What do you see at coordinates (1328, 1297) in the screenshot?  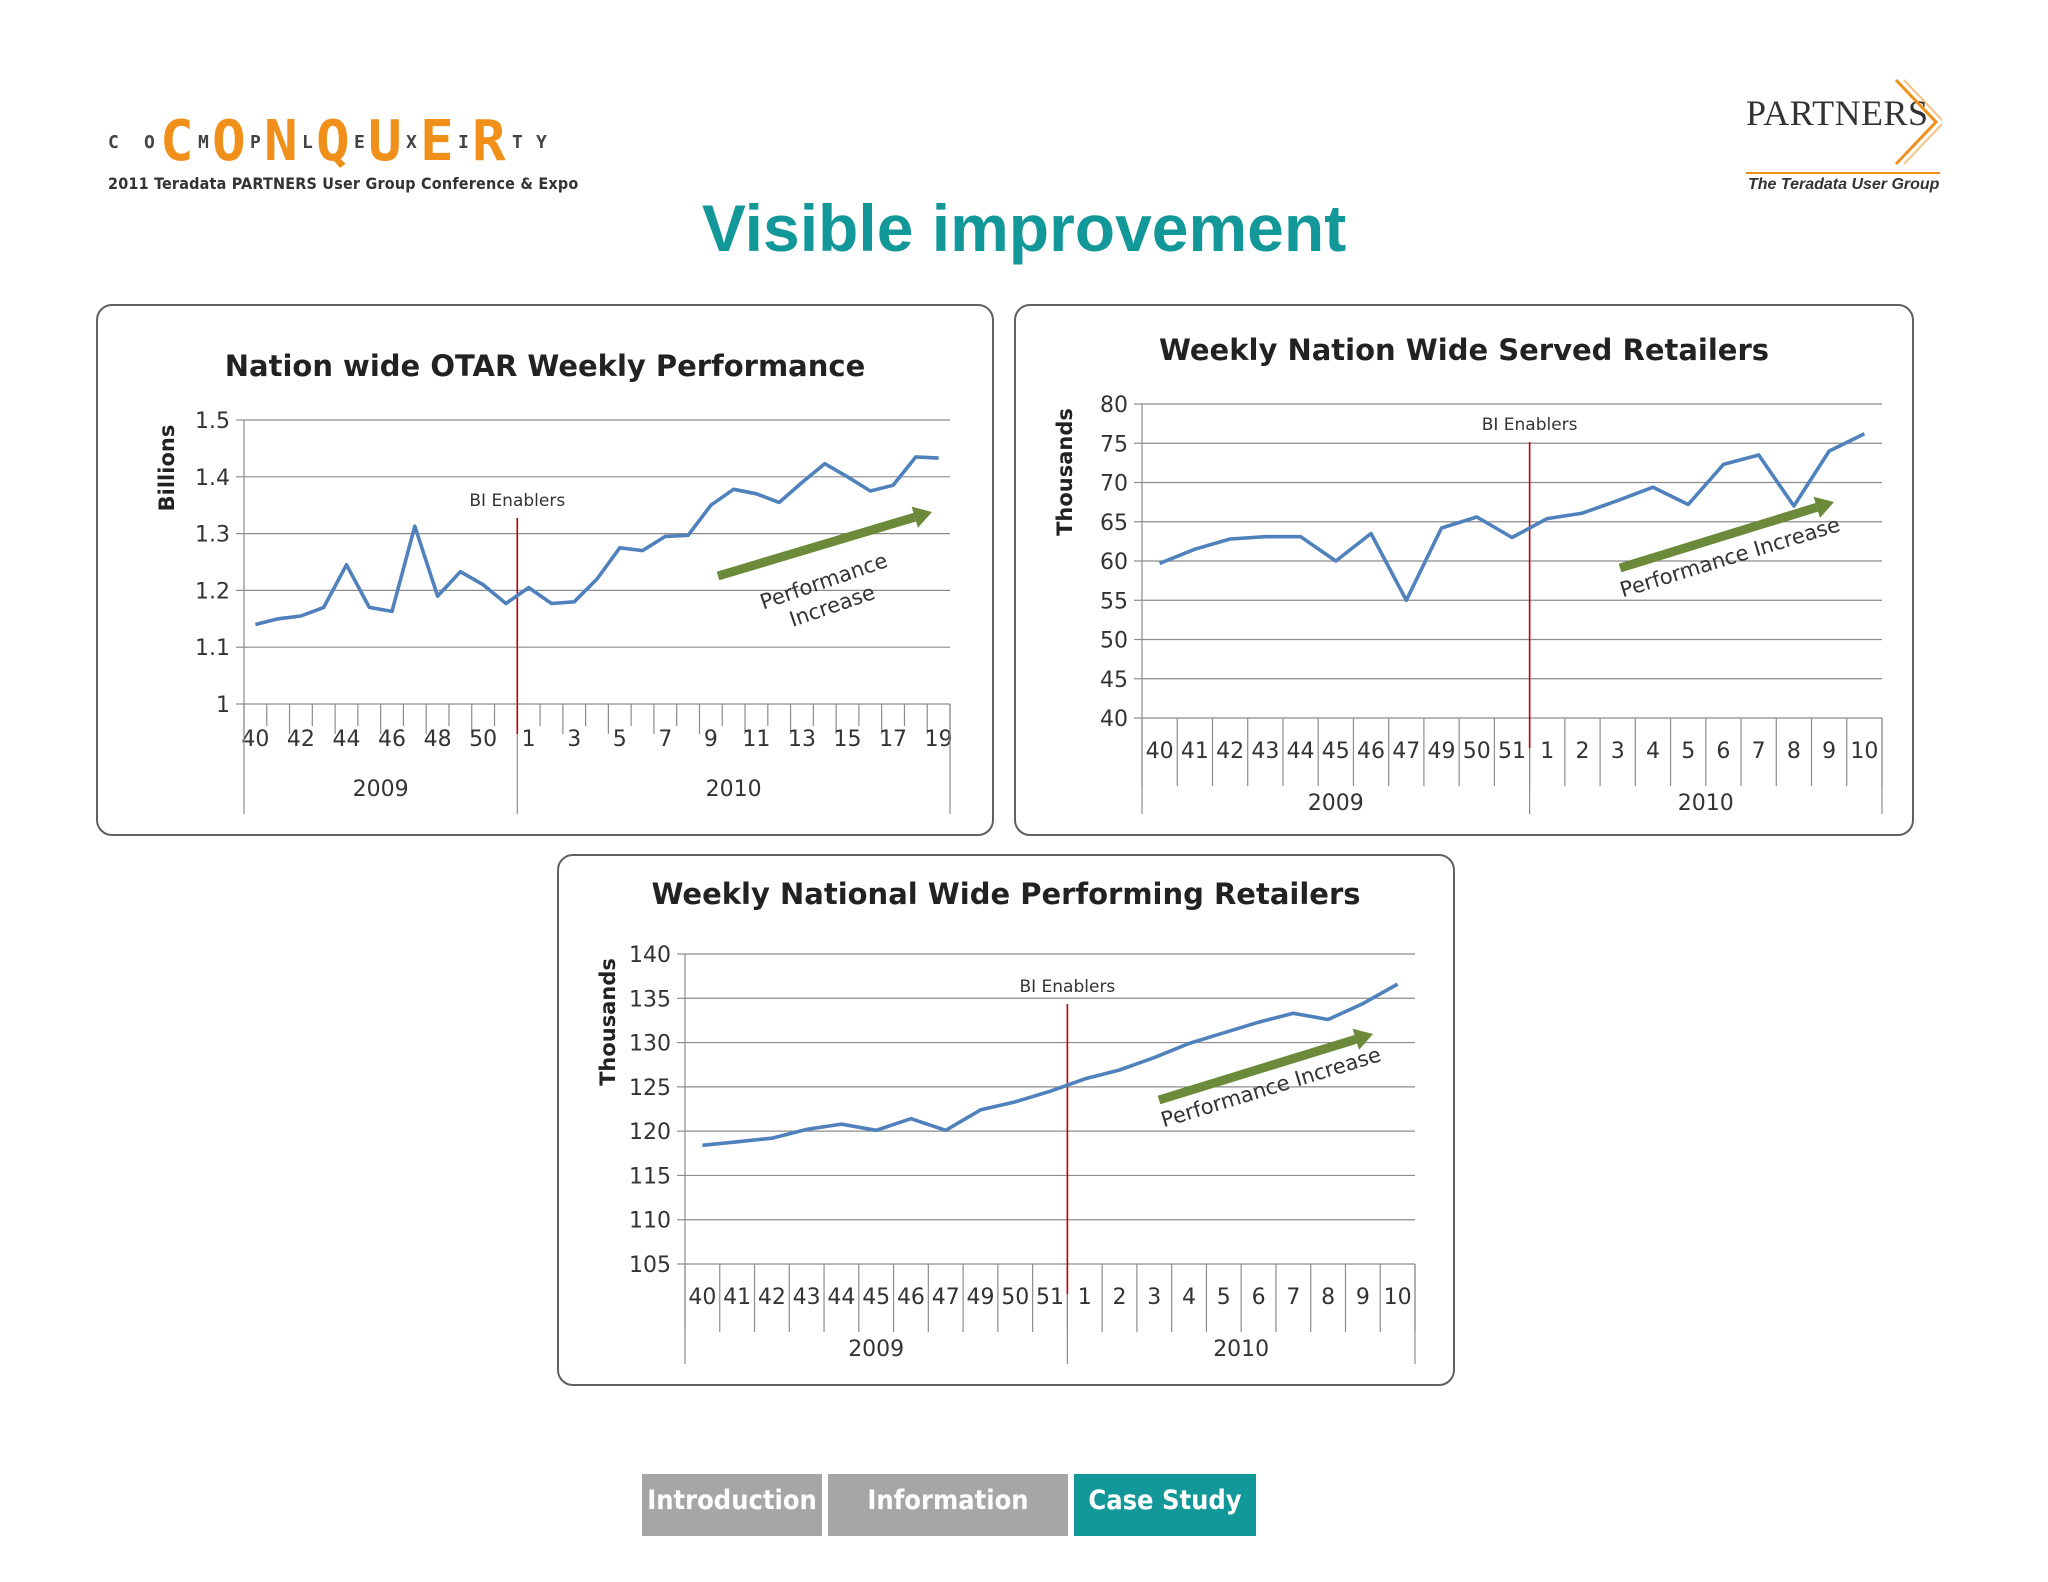 I see `x-tick-label: 8` at bounding box center [1328, 1297].